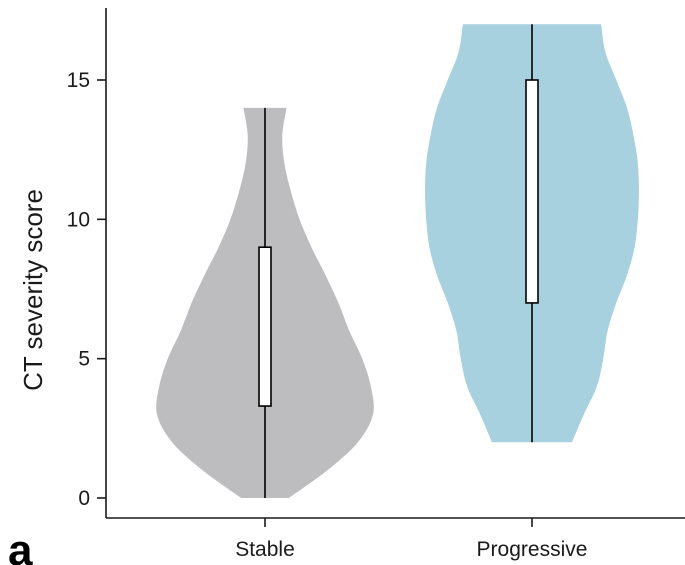  What do you see at coordinates (532, 191) in the screenshot?
I see `iqr-box-progressive` at bounding box center [532, 191].